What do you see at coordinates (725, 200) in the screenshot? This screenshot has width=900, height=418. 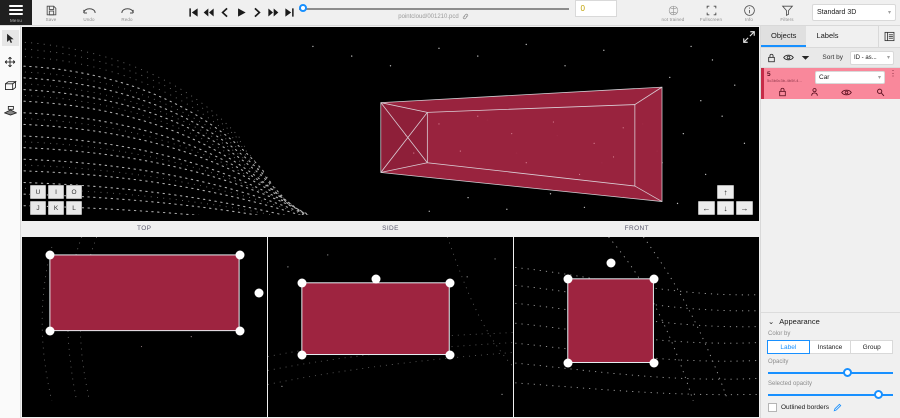 I see `arrow-key-pad: ↑ ← ↓ →` at bounding box center [725, 200].